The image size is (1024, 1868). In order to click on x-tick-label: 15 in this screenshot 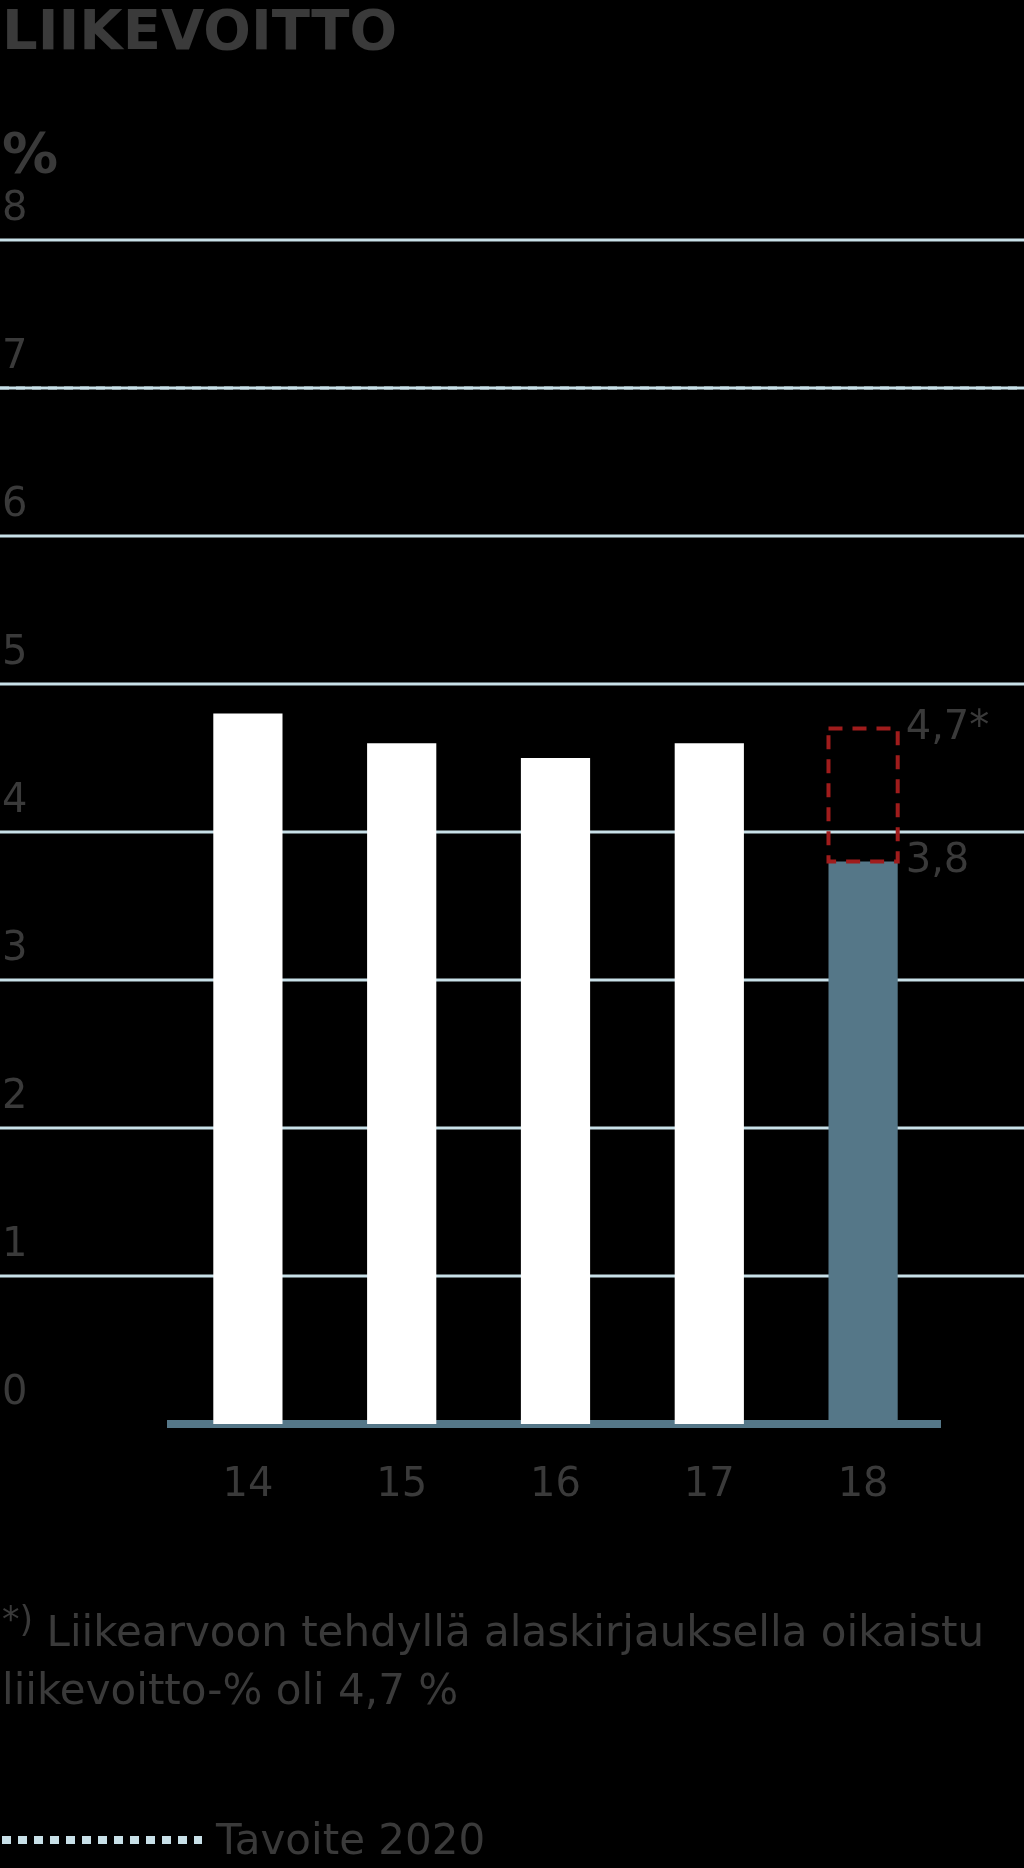, I will do `click(402, 1482)`.